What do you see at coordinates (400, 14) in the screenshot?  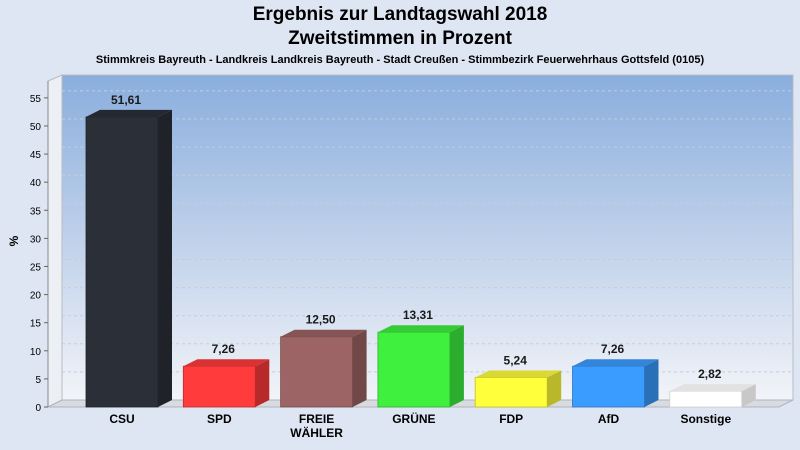 I see `chart-title: Ergebnis zur Landtagswahl 2018` at bounding box center [400, 14].